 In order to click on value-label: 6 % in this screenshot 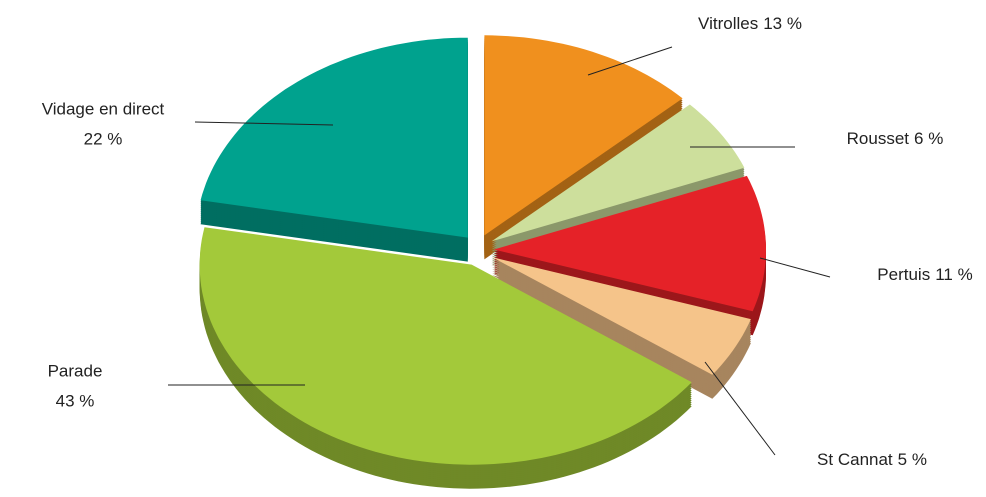, I will do `click(928, 138)`.